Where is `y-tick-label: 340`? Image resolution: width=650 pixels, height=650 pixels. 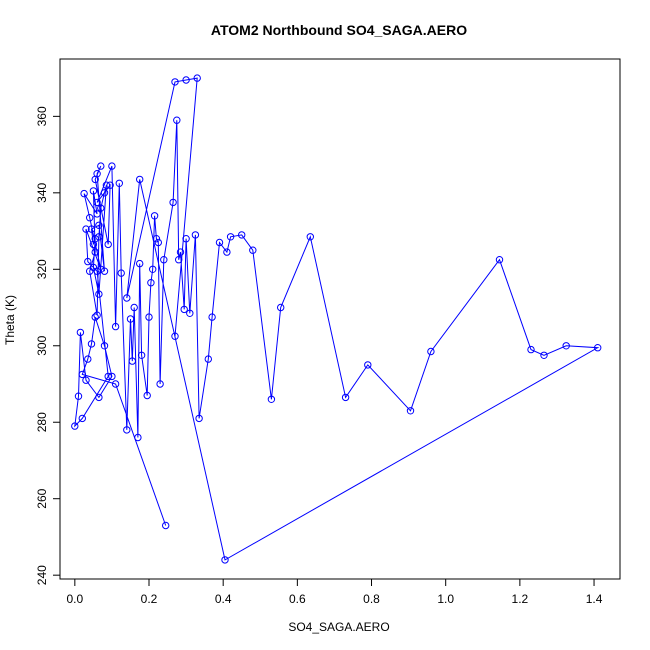 y-tick-label: 340 is located at coordinates (42, 192).